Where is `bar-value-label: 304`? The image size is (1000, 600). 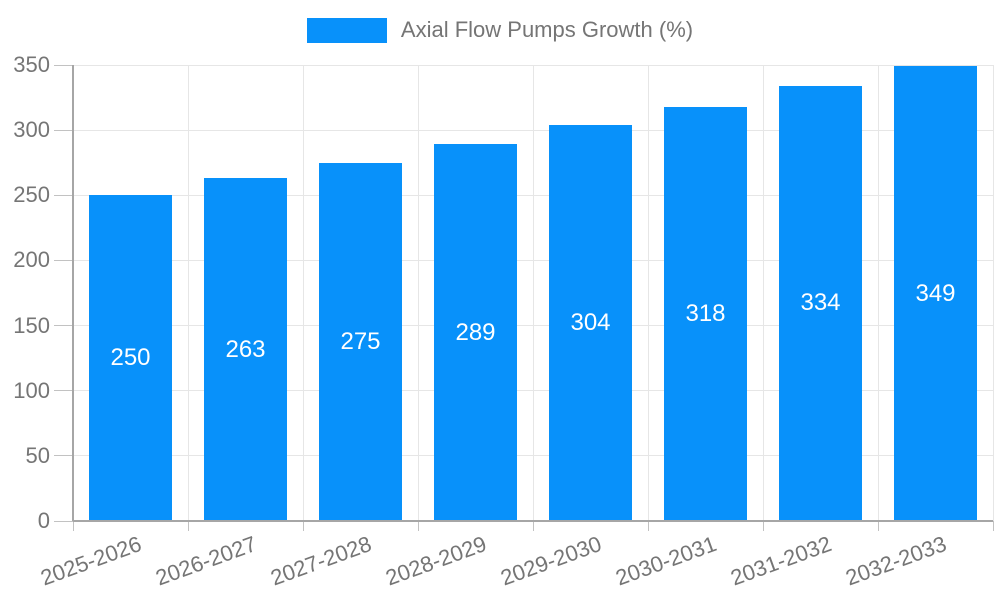 bar-value-label: 304 is located at coordinates (590, 322).